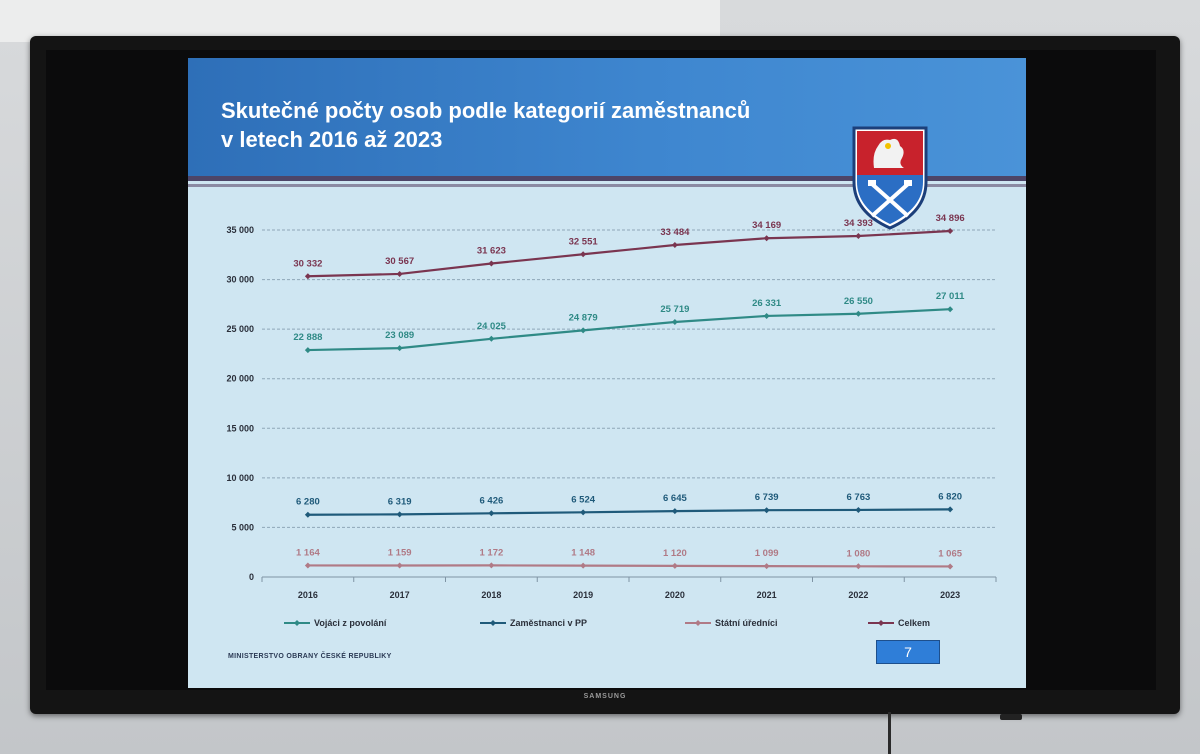 Image resolution: width=1200 pixels, height=754 pixels. Describe the element at coordinates (400, 501) in the screenshot. I see `data-label: 6 319` at that location.